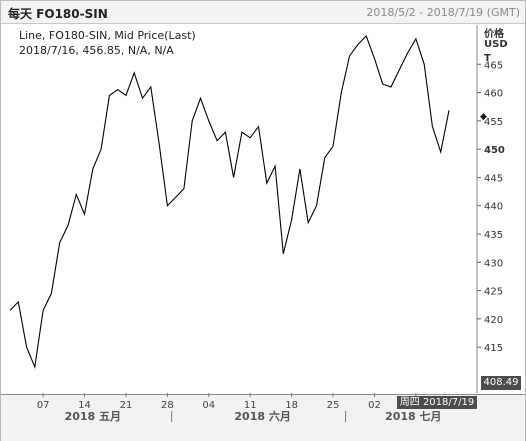  Describe the element at coordinates (493, 122) in the screenshot. I see `y-tick-label: 455` at that location.